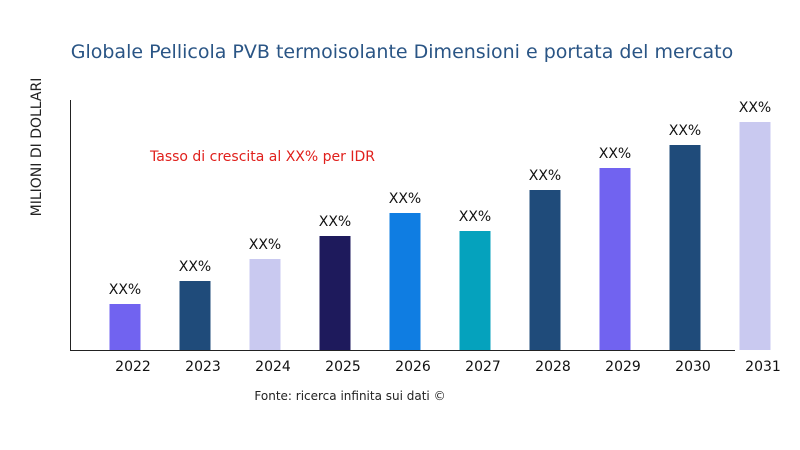 The width and height of the screenshot is (800, 450). I want to click on x-tick-2023: 2023, so click(203, 367).